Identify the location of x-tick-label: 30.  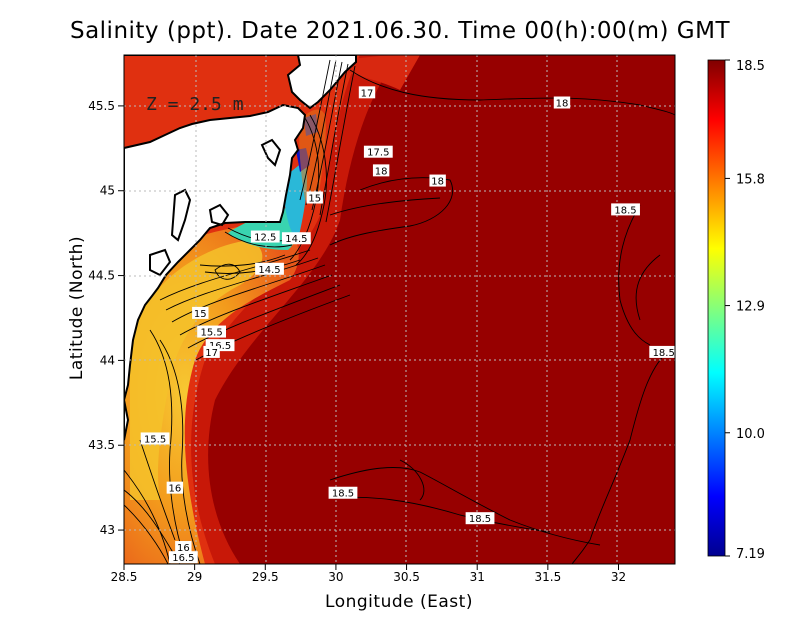
(335, 577).